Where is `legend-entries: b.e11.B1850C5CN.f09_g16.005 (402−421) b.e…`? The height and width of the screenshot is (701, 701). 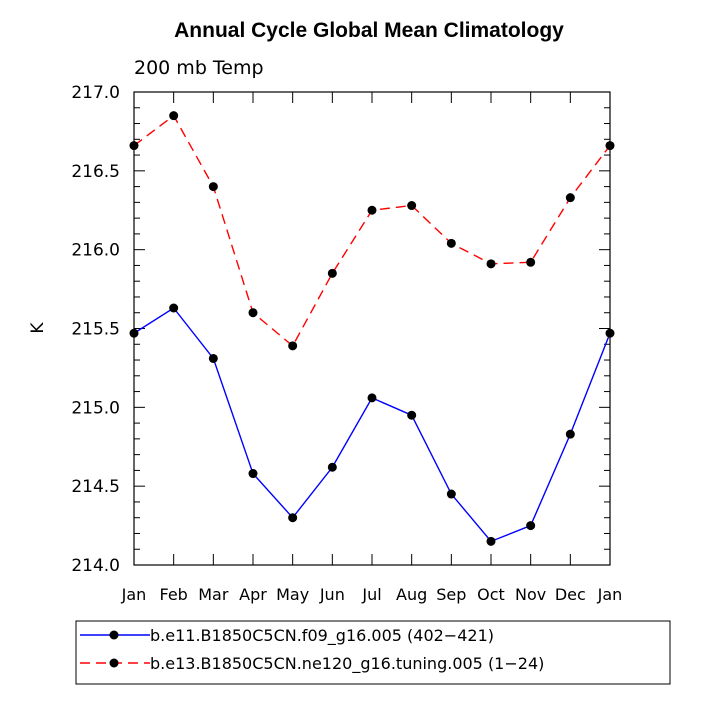 legend-entries: b.e11.B1850C5CN.f09_g16.005 (402−421) b.e… is located at coordinates (312, 650).